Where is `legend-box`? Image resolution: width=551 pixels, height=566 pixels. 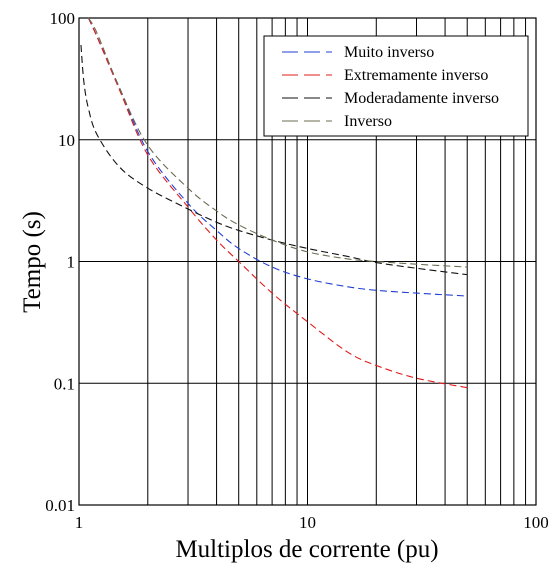
legend-box is located at coordinates (396, 86).